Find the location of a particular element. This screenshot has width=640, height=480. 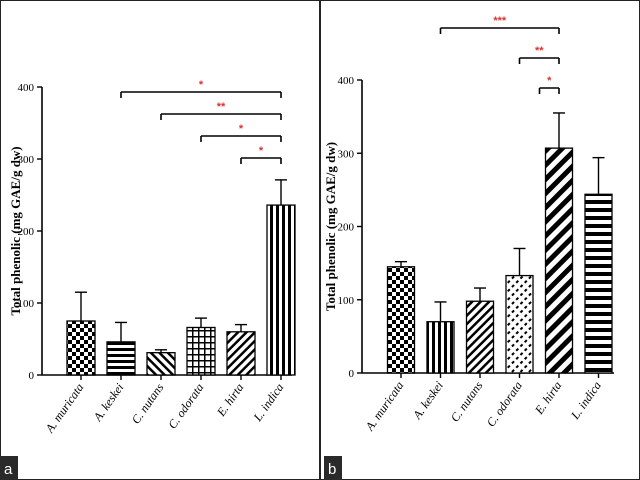

panel-letter-a-badge is located at coordinates (9, 468).